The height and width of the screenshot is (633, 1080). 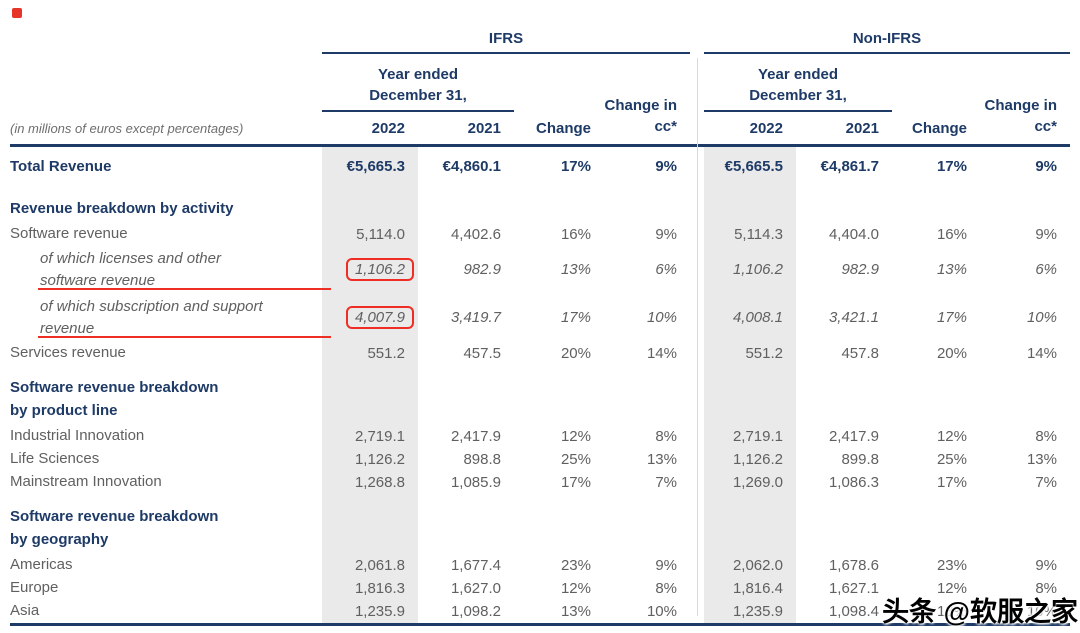 I want to click on value-cell: 6%, so click(x=1046, y=269).